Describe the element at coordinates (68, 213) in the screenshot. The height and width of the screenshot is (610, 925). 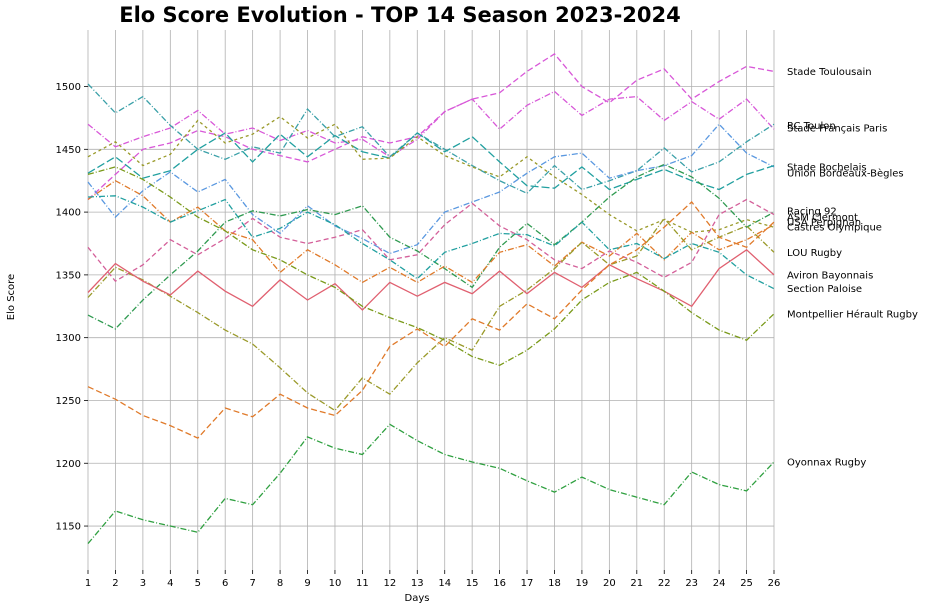
I see `y-tick-label: 1400` at that location.